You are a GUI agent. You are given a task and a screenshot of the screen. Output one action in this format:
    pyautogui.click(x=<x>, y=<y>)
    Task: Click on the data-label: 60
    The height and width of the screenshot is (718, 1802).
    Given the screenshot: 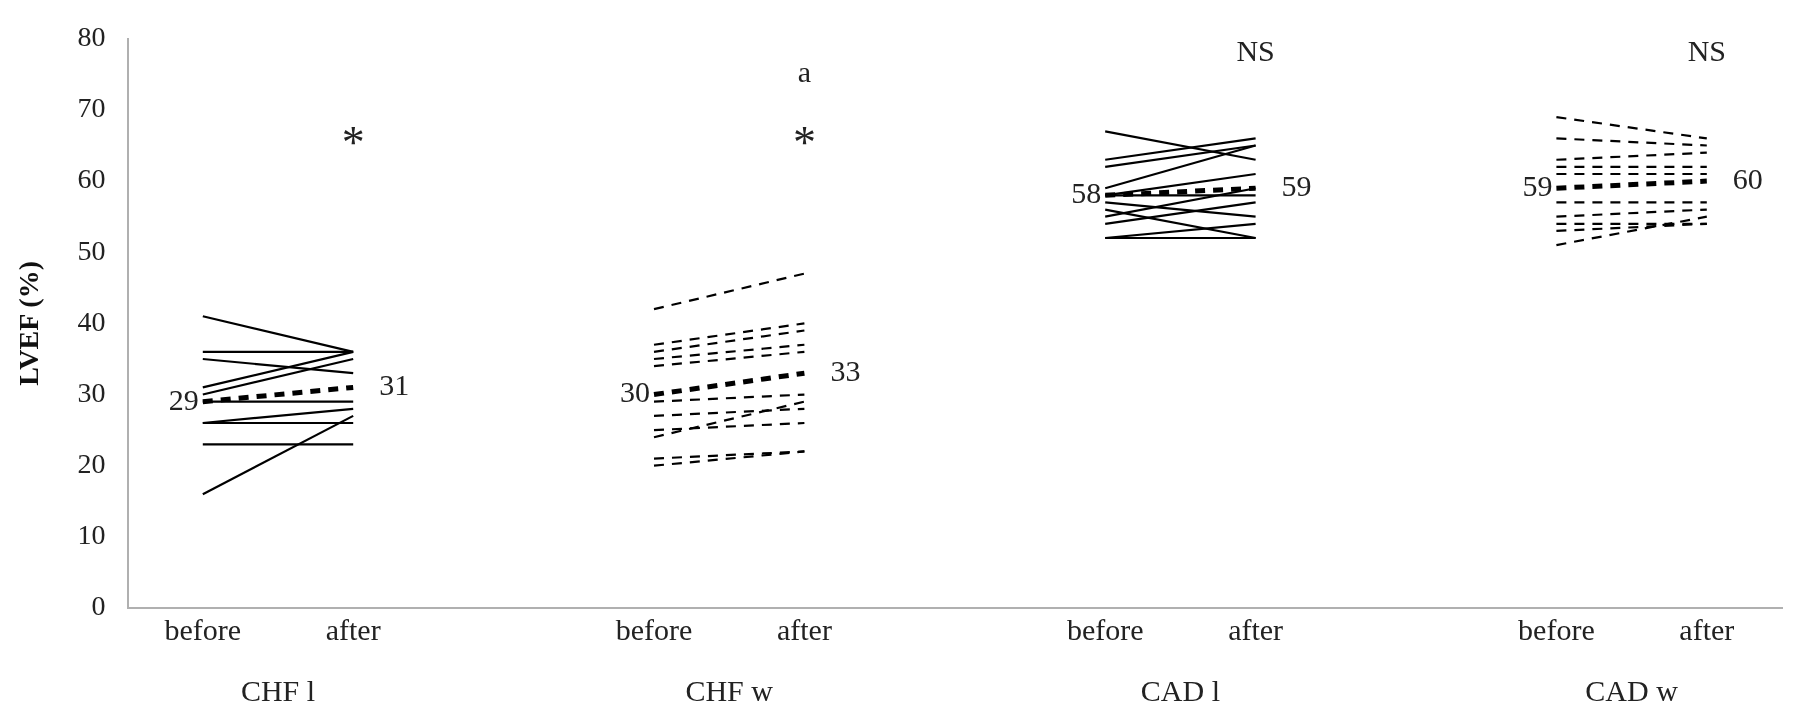 What is the action you would take?
    pyautogui.click(x=1747, y=178)
    